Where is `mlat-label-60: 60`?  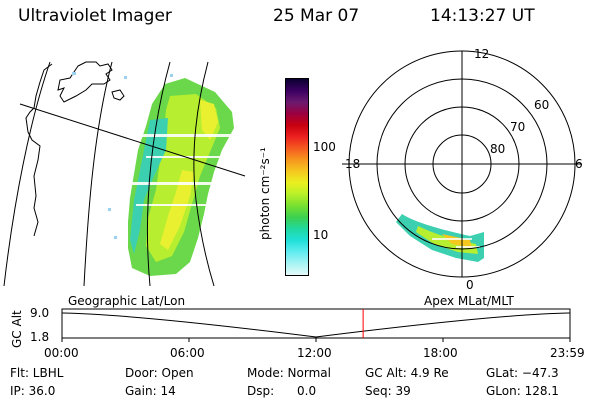
mlat-label-60: 60 is located at coordinates (542, 105).